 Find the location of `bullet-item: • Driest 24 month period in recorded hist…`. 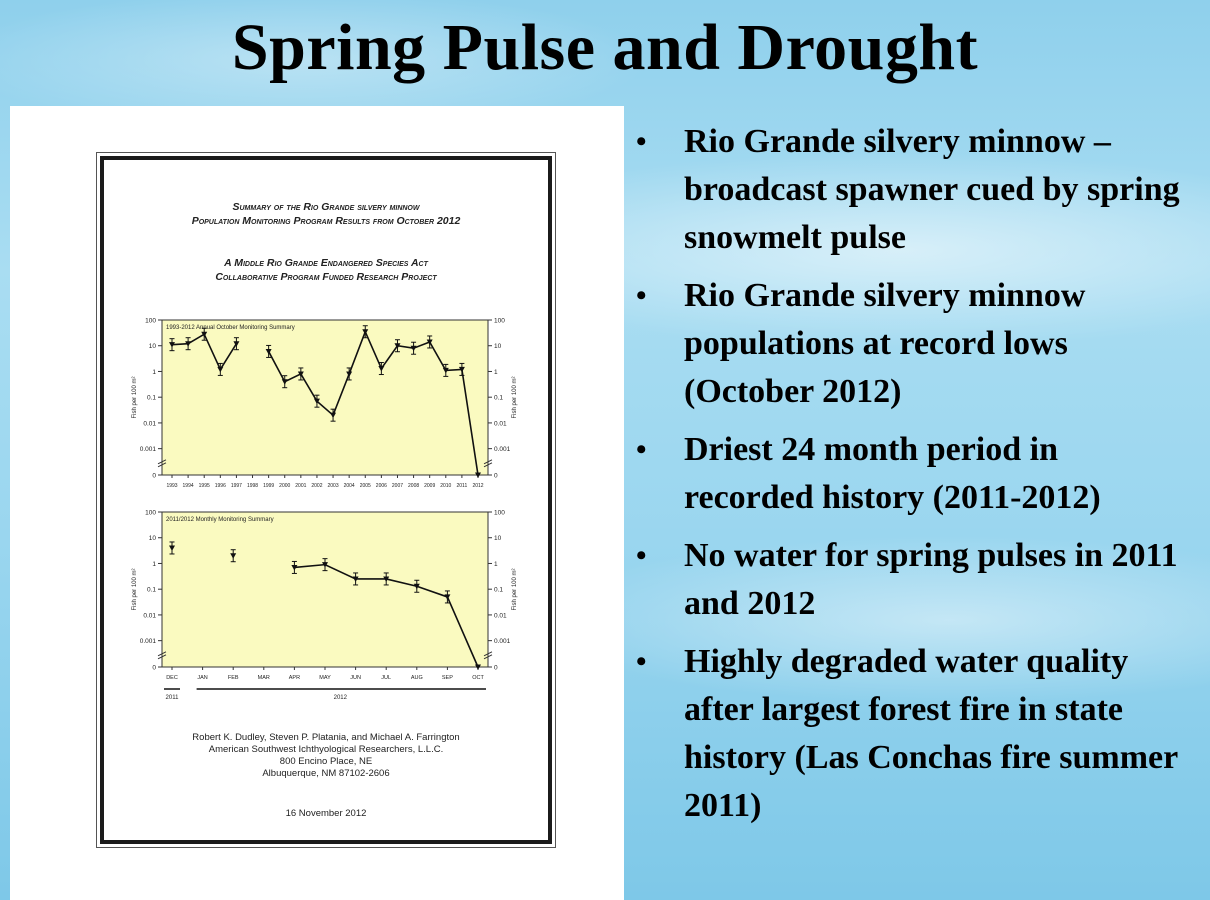

bullet-item: • Driest 24 month period in recorded hist… is located at coordinates (916, 474).